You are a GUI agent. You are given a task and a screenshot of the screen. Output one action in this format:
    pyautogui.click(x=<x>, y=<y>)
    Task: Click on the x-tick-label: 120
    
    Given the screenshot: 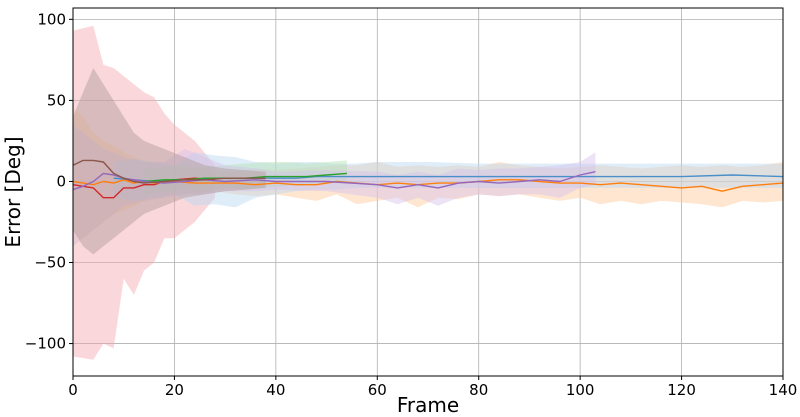 What is the action you would take?
    pyautogui.click(x=681, y=390)
    